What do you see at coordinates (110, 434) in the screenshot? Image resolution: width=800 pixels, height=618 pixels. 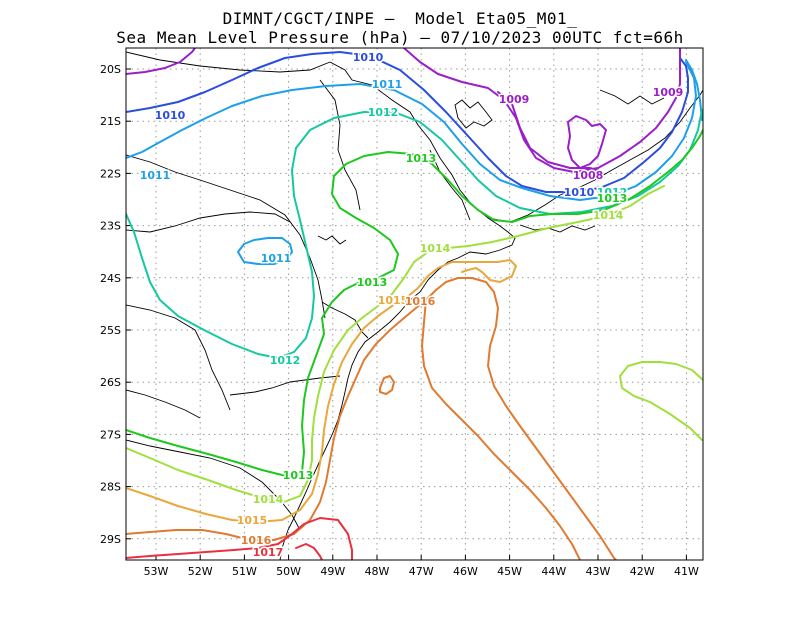 I see `lat-tick-label: 27S` at bounding box center [110, 434].